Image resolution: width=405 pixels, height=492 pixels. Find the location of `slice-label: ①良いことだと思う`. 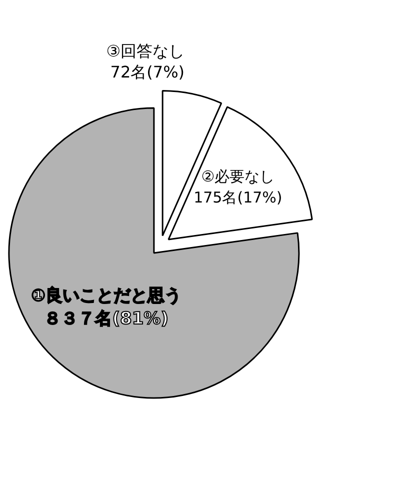

slice-label: ①良いことだと思う is located at coordinates (106, 296).